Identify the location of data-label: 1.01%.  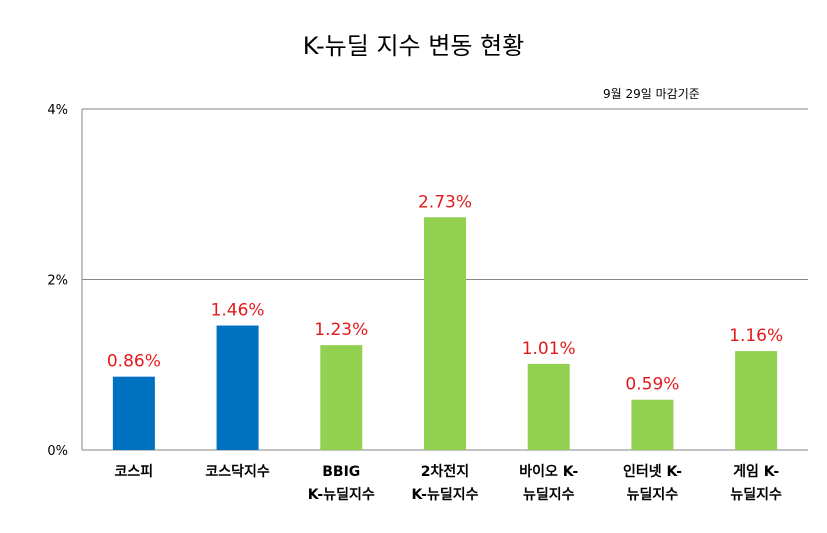
(549, 349).